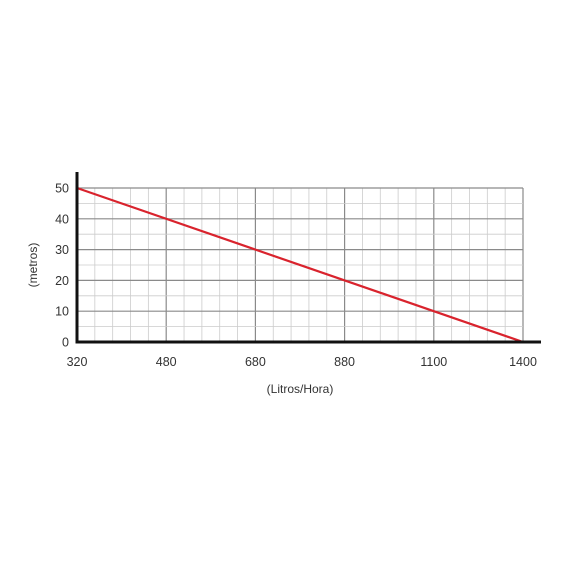  I want to click on x-tick-label: 1100, so click(433, 362).